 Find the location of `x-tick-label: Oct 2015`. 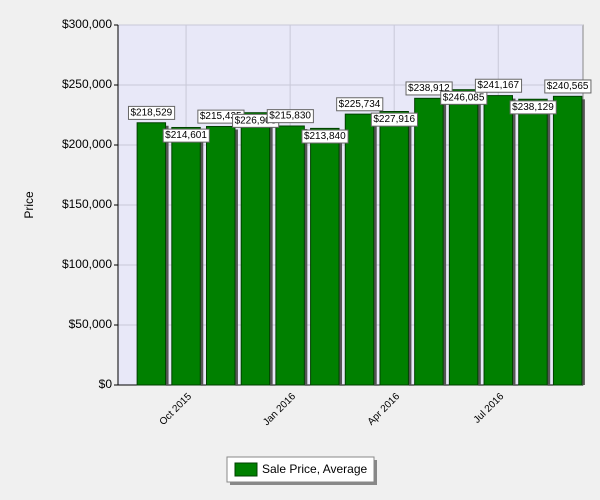

x-tick-label: Oct 2015 is located at coordinates (176, 409).